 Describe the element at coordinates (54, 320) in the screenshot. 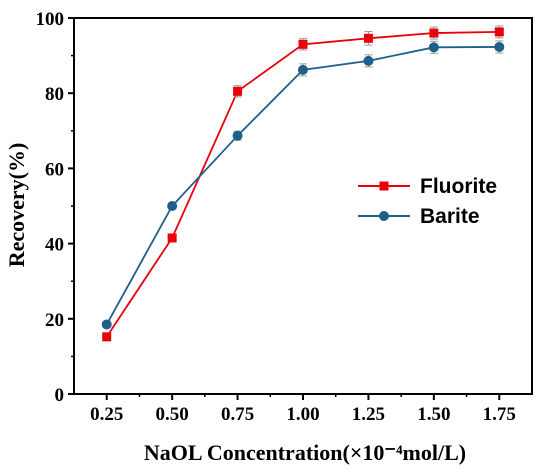

I see `y-tick-label: 20` at that location.